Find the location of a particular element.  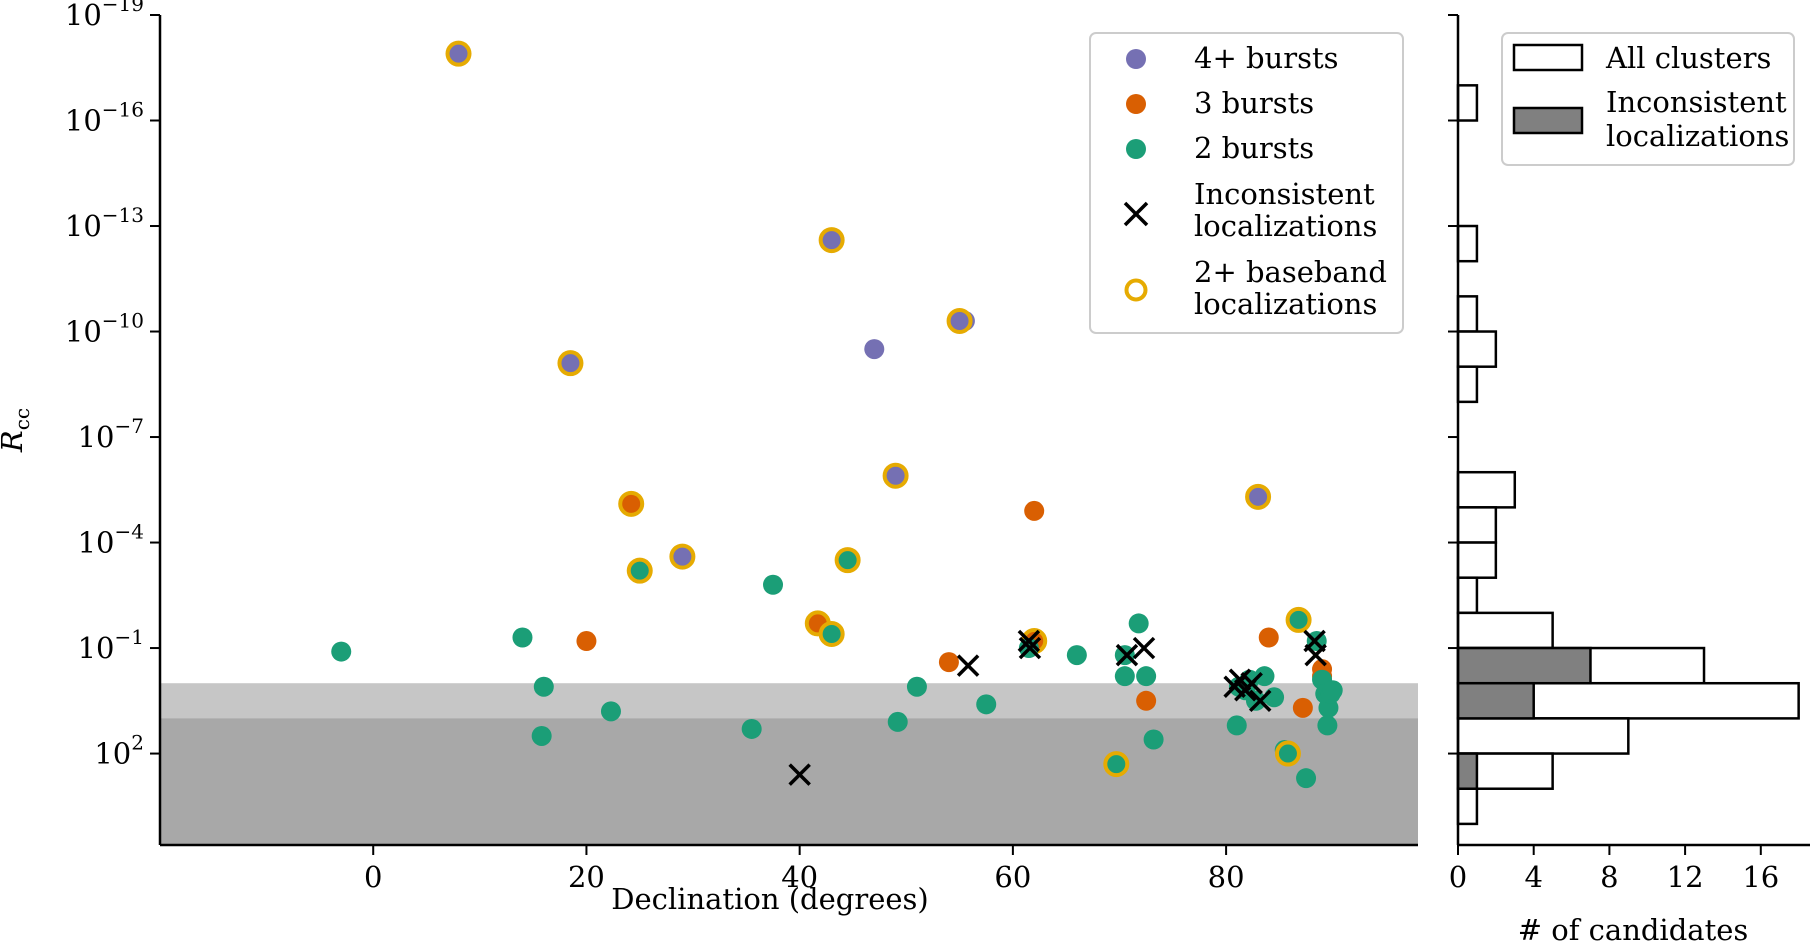

legend-marker-ring is located at coordinates (1136, 290).